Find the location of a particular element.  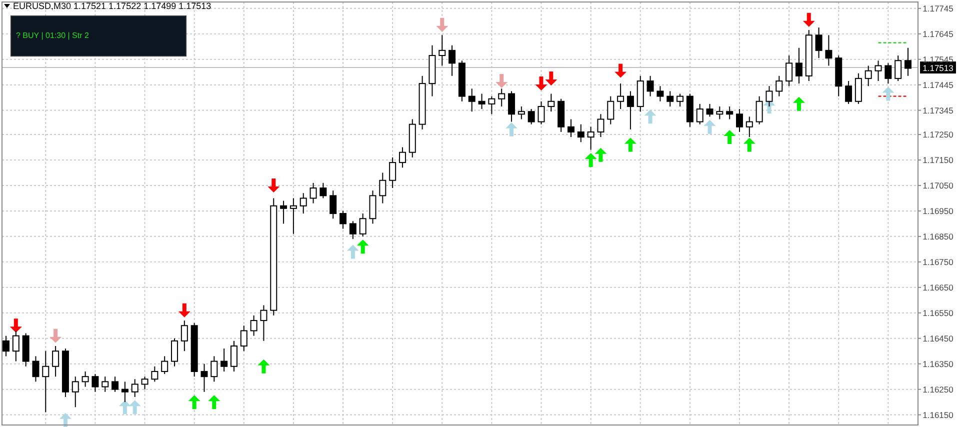

y-tick-label: 1.17645 is located at coordinates (938, 33).